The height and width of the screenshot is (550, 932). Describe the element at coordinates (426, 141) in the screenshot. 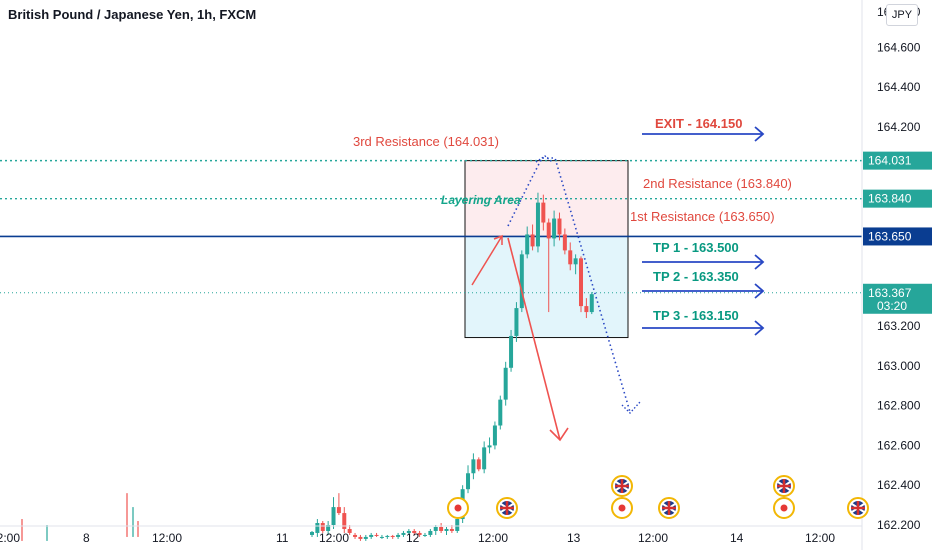

I see `resistance-label-0: 3rd Resistance (164.031)` at that location.